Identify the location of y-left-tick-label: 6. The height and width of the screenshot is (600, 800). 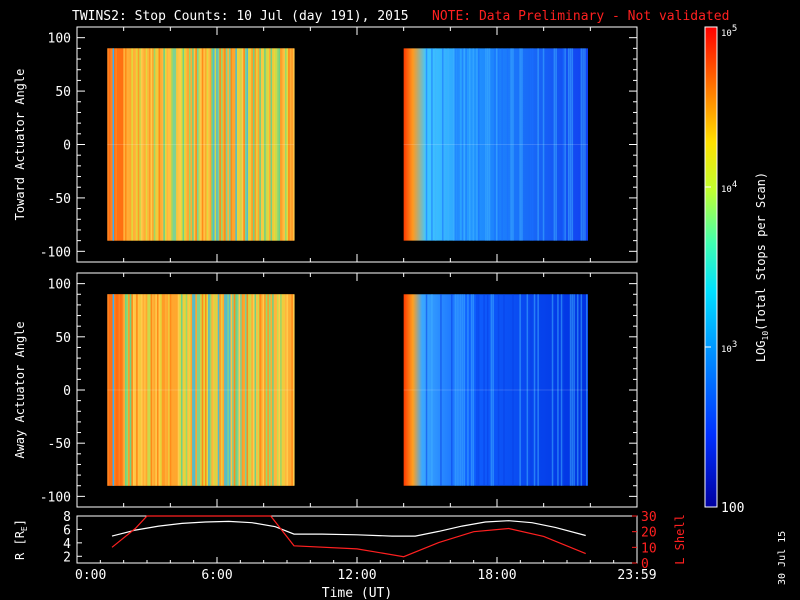
(67, 530).